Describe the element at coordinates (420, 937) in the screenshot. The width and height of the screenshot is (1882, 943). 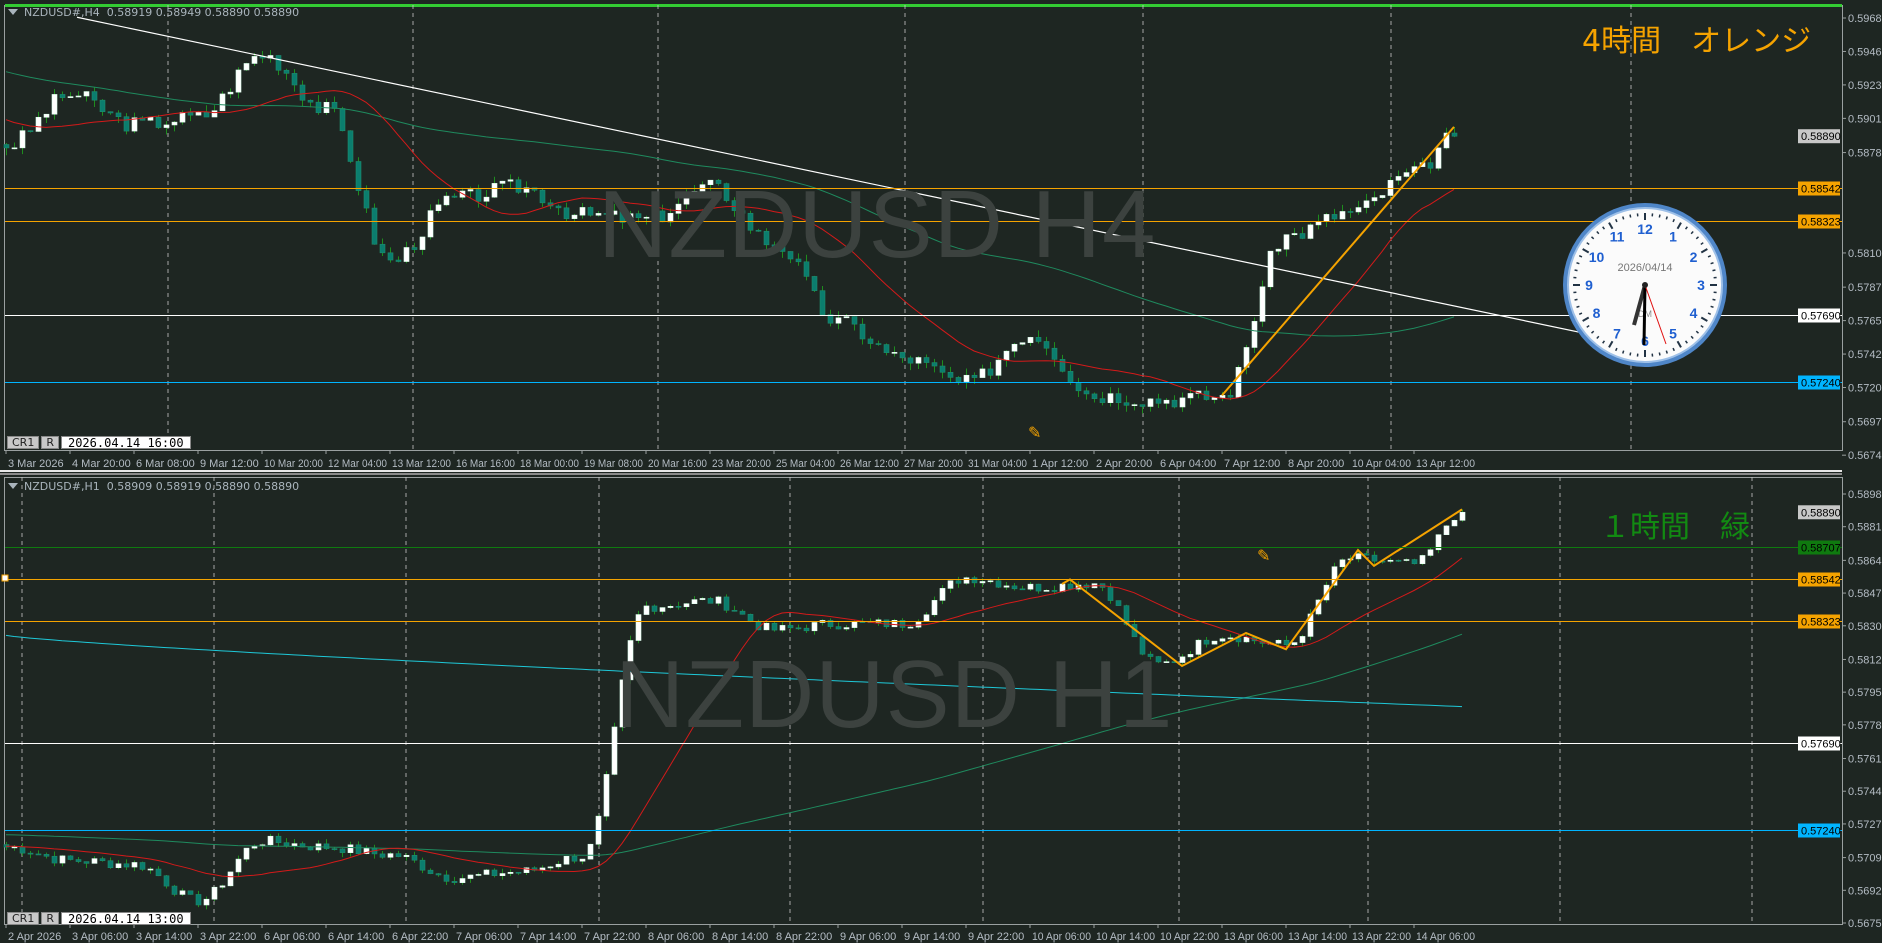
I see `x-tick-label: 6 Apr 22:00` at that location.